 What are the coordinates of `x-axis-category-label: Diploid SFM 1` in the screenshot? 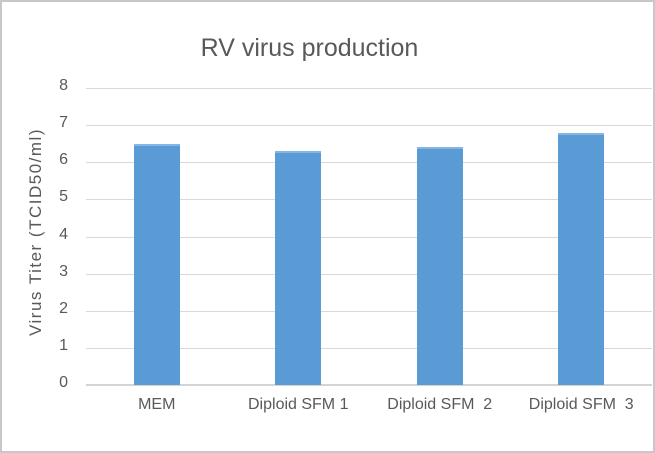 It's located at (298, 404).